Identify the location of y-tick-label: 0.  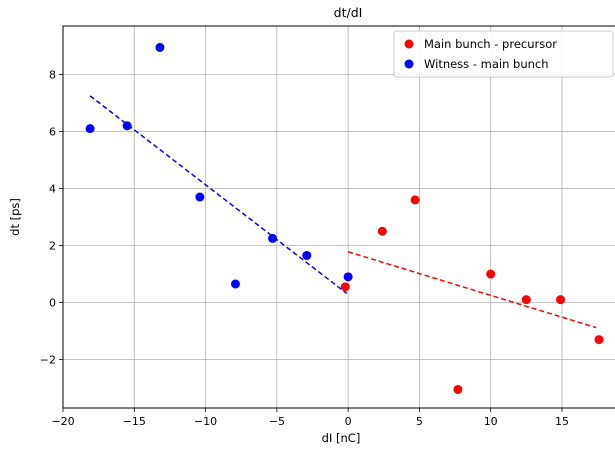
(52, 303).